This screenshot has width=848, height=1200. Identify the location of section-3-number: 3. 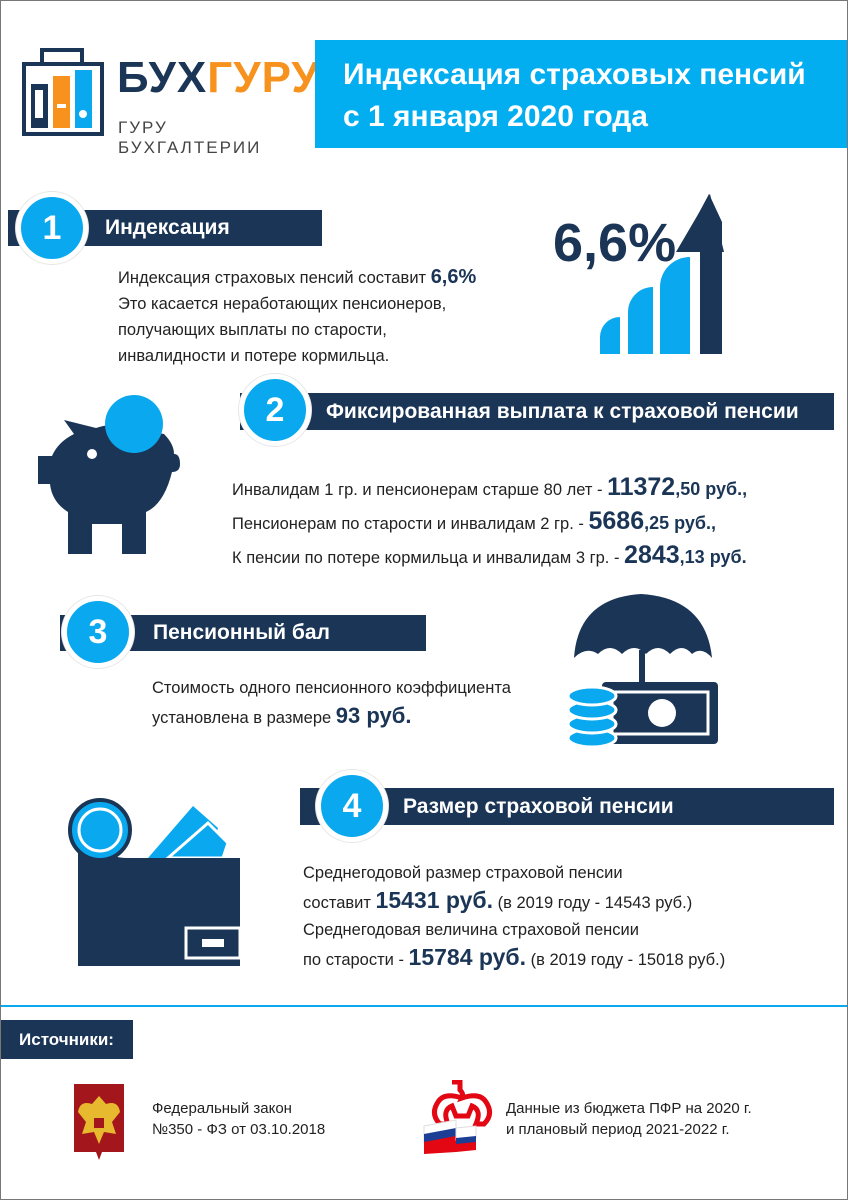
(98, 632).